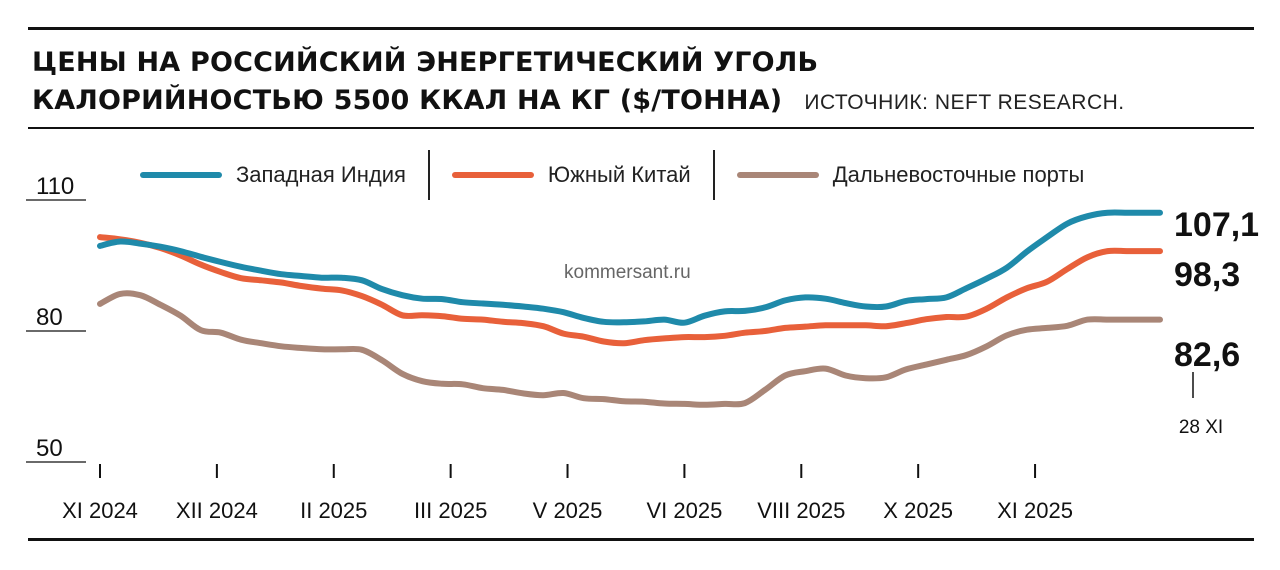 The height and width of the screenshot is (570, 1280). Describe the element at coordinates (918, 510) in the screenshot. I see `x-tick-label: X 2025` at that location.